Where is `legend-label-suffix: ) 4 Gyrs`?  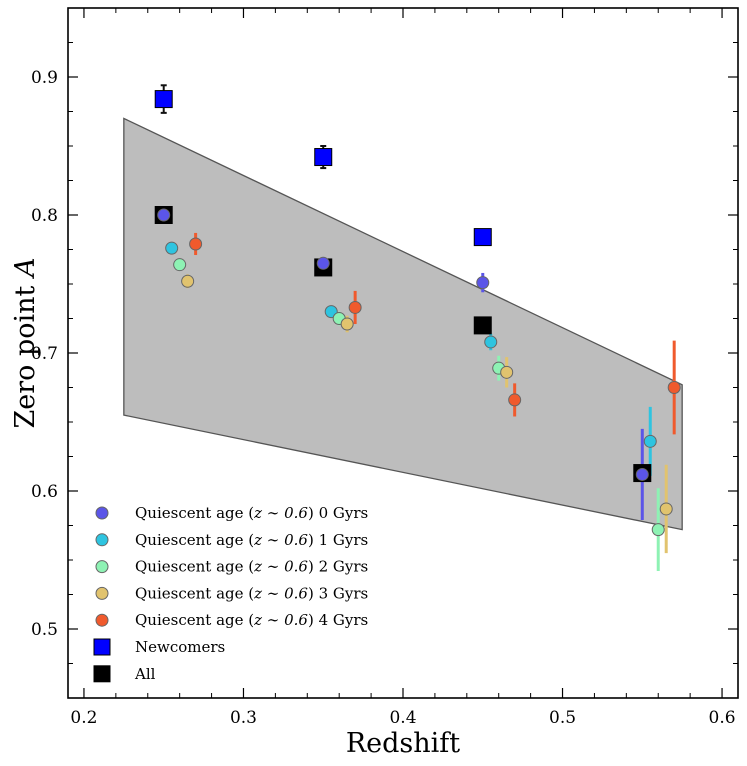 legend-label-suffix: ) 4 Gyrs is located at coordinates (338, 620).